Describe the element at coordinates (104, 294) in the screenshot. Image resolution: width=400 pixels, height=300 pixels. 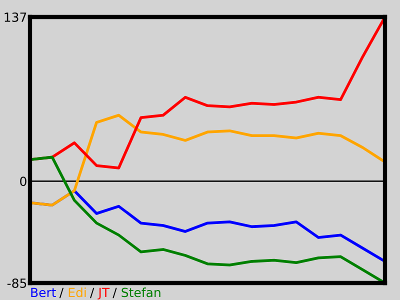
I see `text: JT` at that location.